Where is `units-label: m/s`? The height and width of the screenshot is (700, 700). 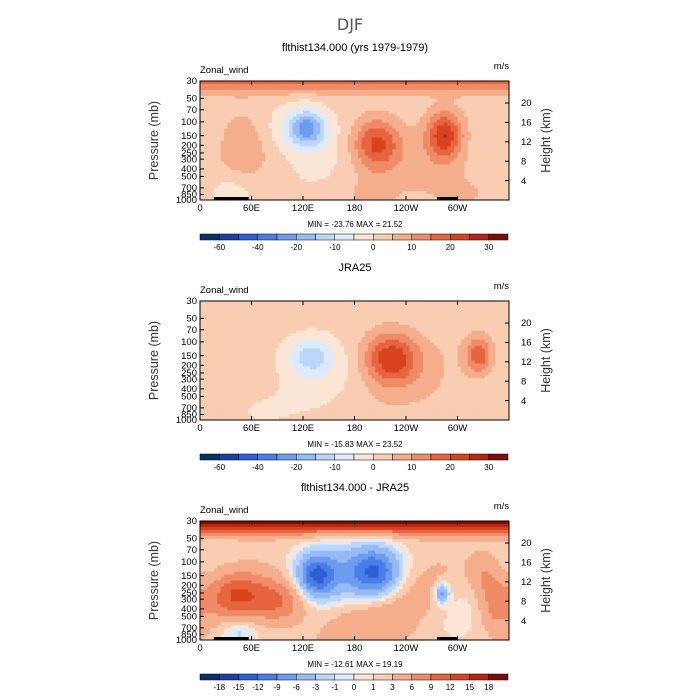 units-label: m/s is located at coordinates (502, 66).